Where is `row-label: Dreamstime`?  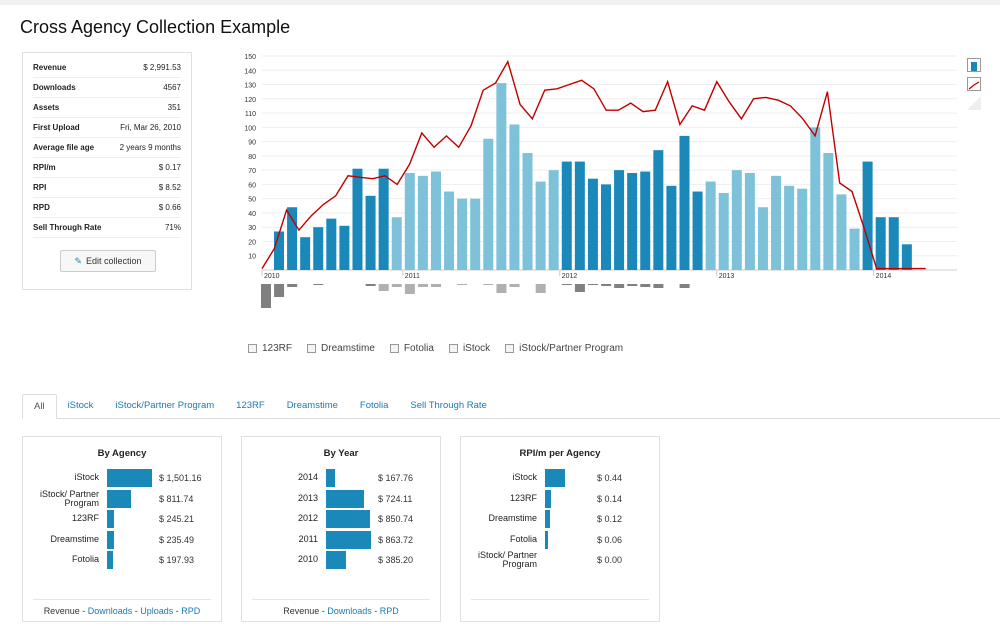
row-label: Dreamstime is located at coordinates (74, 538).